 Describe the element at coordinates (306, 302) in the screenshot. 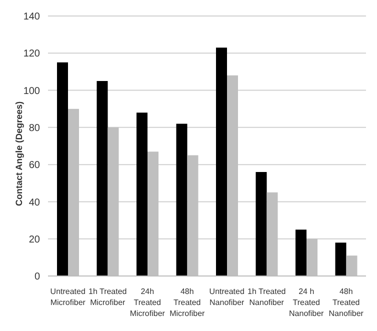

I see `x-tick-label: 24 h Treated Nanofiber` at that location.